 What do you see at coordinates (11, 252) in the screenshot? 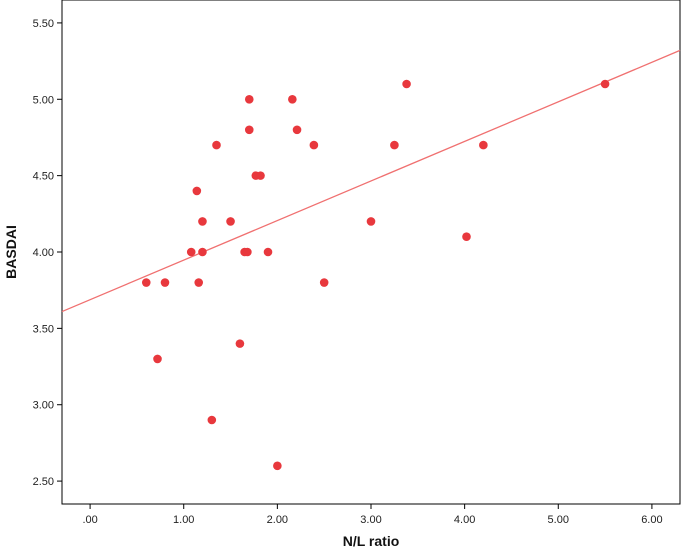
I see `y-axis-title: BASDAI` at bounding box center [11, 252].